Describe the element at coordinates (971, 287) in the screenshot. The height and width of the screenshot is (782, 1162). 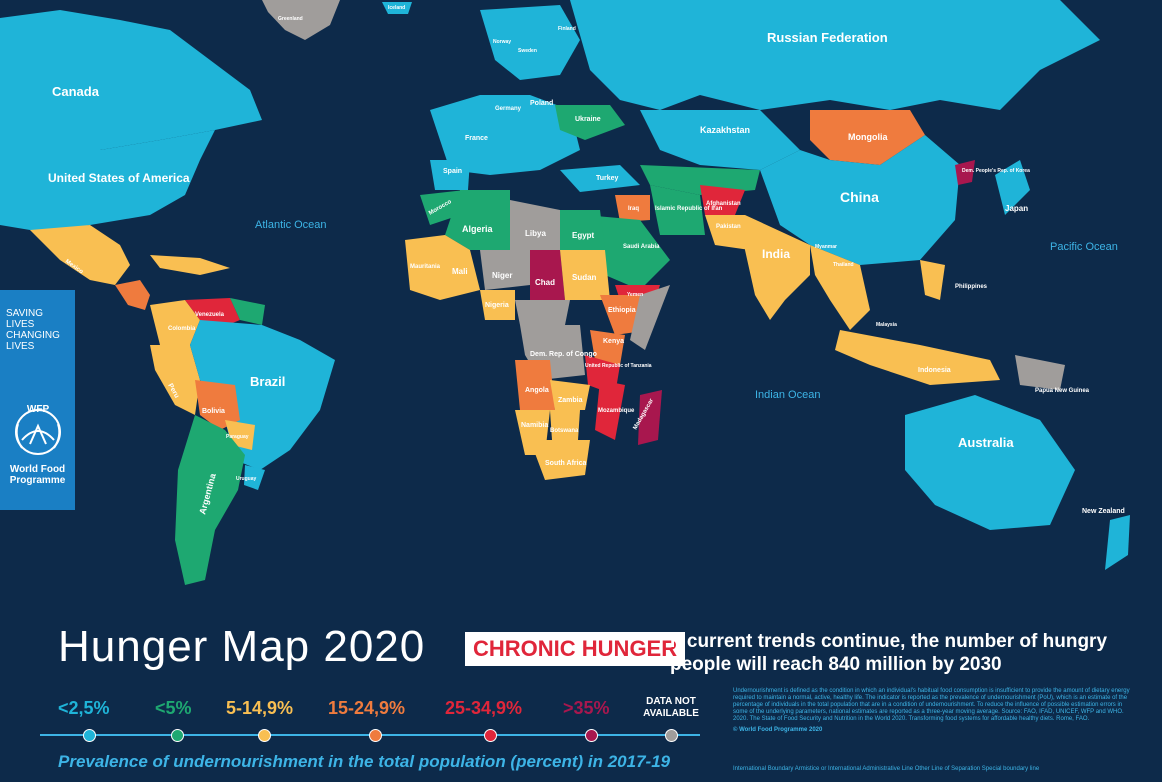
I see `country-label-philippines: Philippines` at that location.